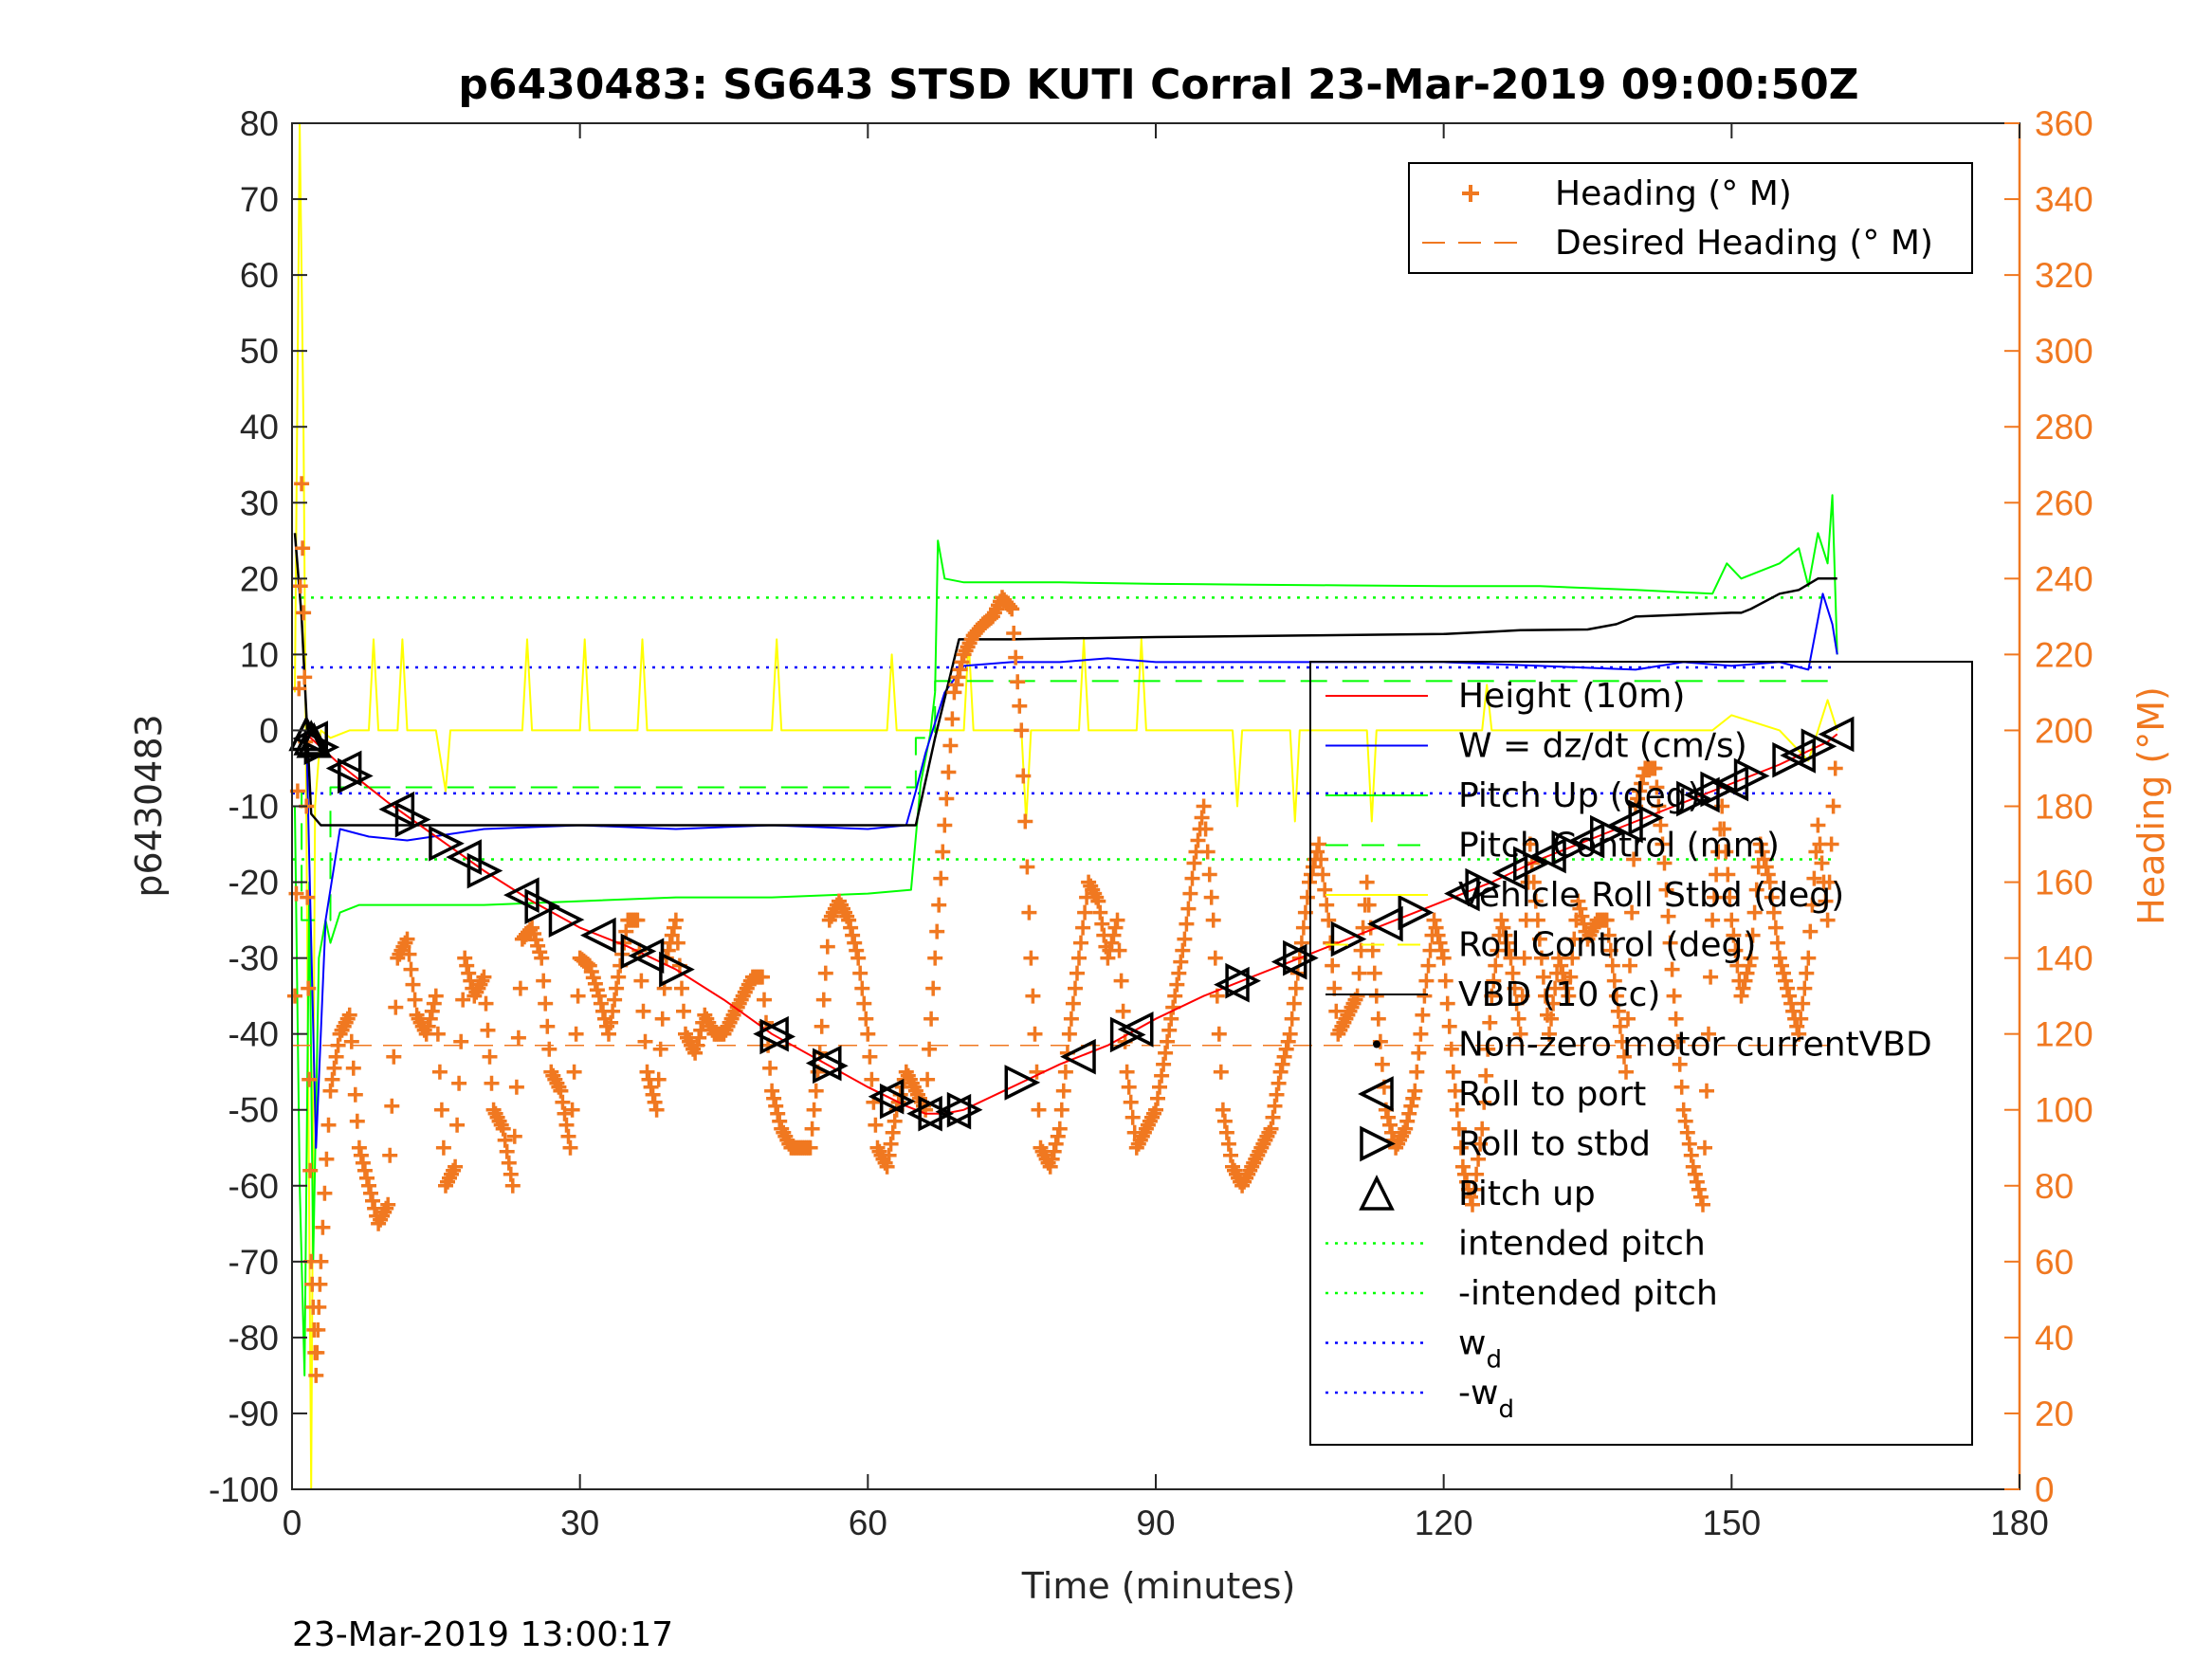  I want to click on legend-label-10: Pitch up, so click(1527, 1194).